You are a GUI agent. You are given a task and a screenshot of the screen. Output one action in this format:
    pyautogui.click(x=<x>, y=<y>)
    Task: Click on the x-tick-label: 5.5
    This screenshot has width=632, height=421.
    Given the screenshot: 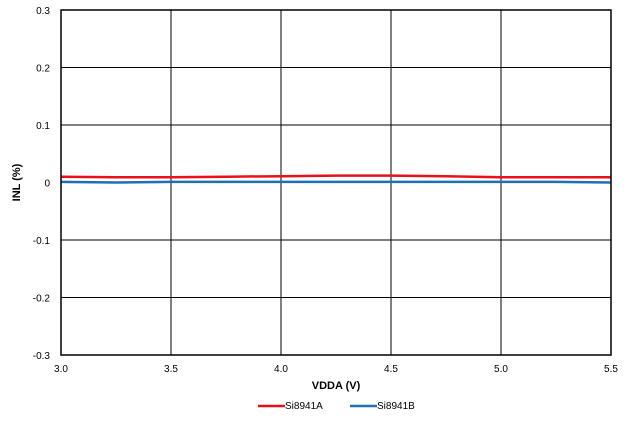 What is the action you would take?
    pyautogui.click(x=611, y=369)
    